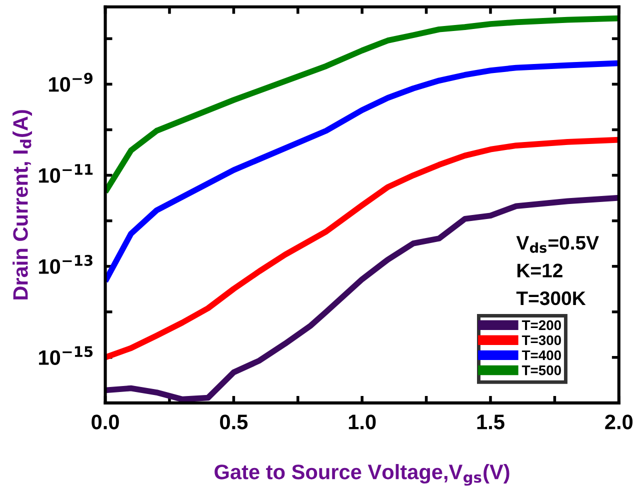  What do you see at coordinates (22, 205) in the screenshot?
I see `y-axis-title: Drain Current, I$_{d}$(A)` at bounding box center [22, 205].